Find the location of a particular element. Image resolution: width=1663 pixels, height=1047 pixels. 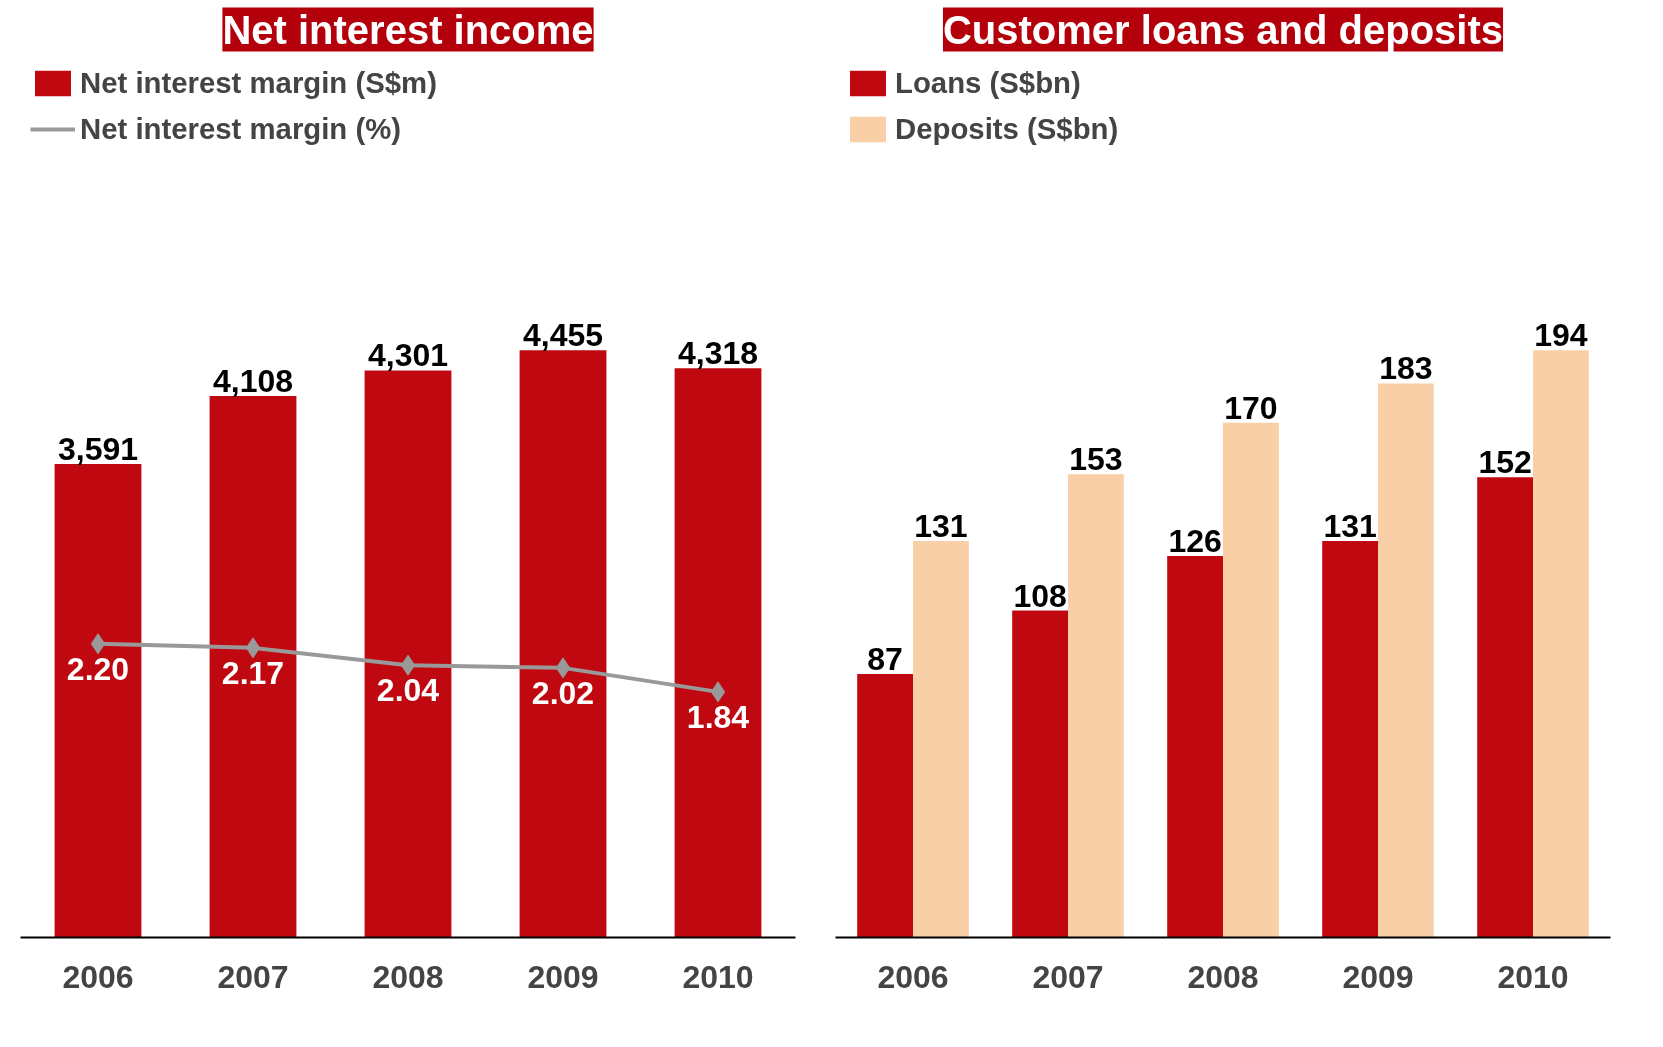

data-label: 1.84 is located at coordinates (718, 716).